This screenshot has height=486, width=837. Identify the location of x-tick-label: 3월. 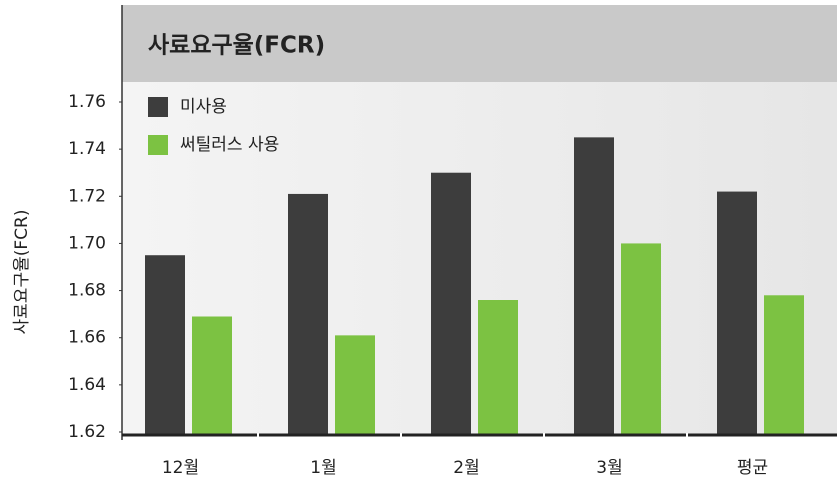
(609, 468).